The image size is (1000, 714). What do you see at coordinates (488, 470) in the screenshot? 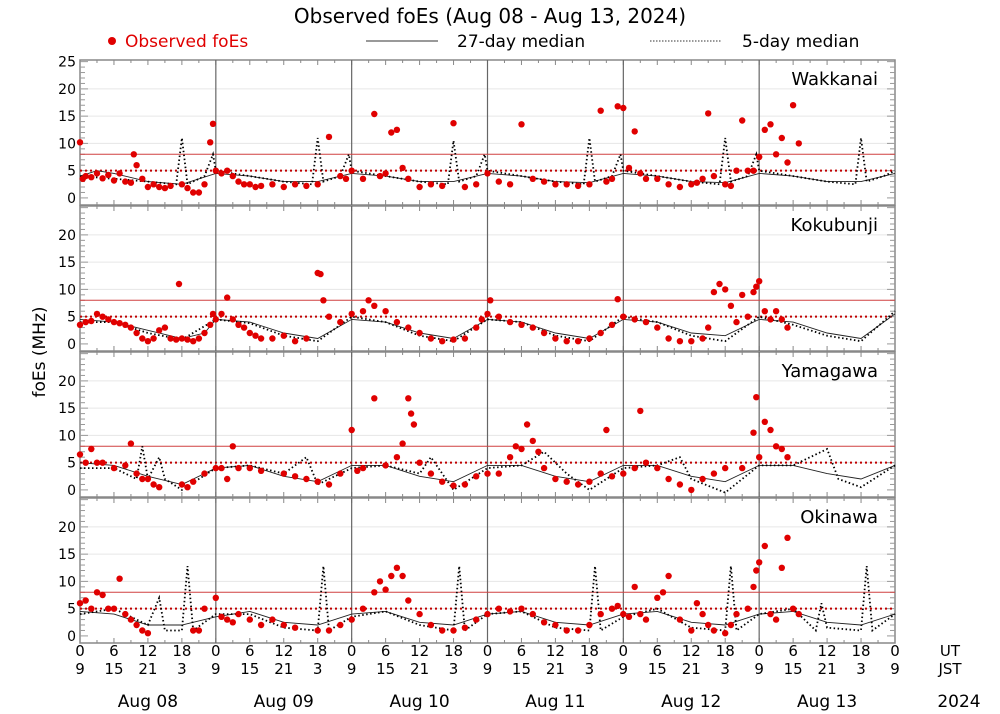
I see `median5-line` at bounding box center [488, 470].